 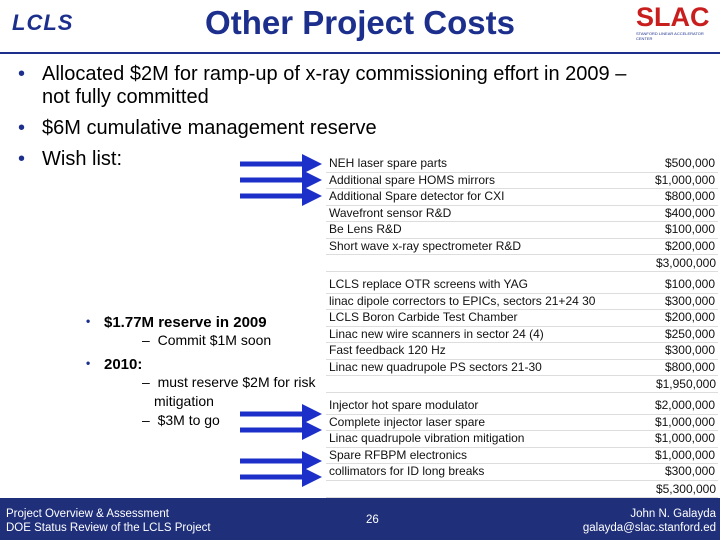 What do you see at coordinates (649, 528) in the screenshot?
I see `footer-line: galayda@slac.stanford.ed` at bounding box center [649, 528].